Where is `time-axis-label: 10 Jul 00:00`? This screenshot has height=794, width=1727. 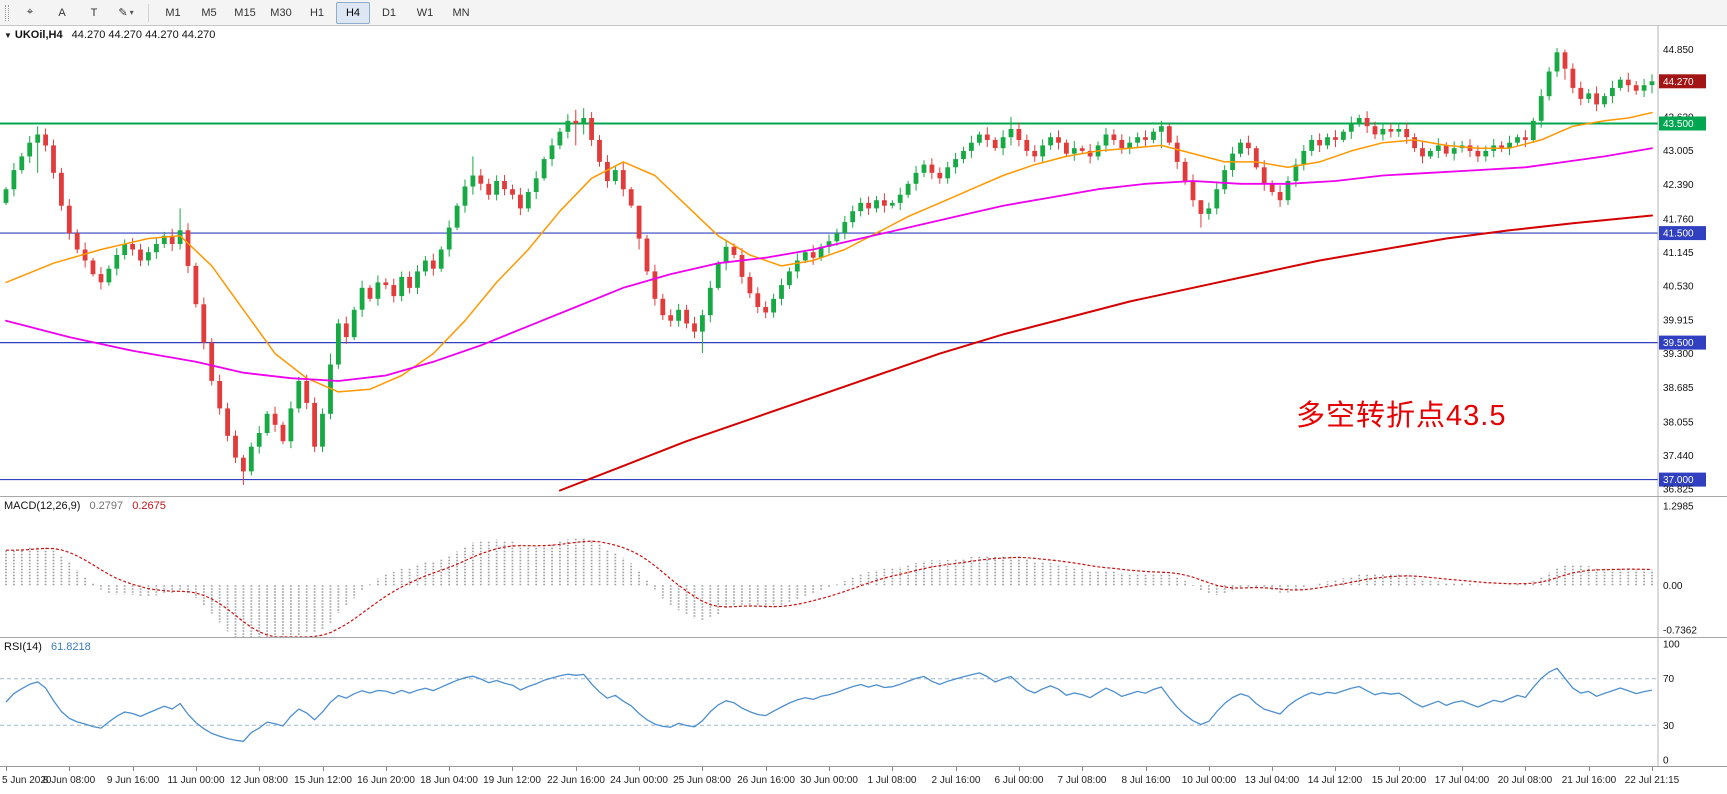 time-axis-label: 10 Jul 00:00 is located at coordinates (1209, 780).